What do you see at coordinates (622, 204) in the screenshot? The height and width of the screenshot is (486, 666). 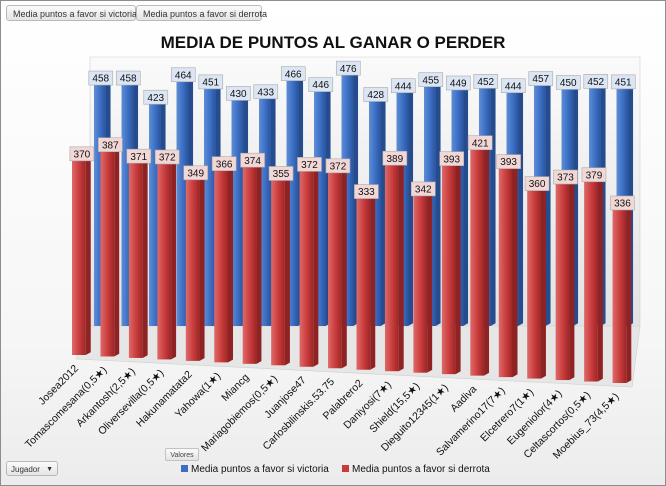 I see `label-derrota-19: 336` at bounding box center [622, 204].